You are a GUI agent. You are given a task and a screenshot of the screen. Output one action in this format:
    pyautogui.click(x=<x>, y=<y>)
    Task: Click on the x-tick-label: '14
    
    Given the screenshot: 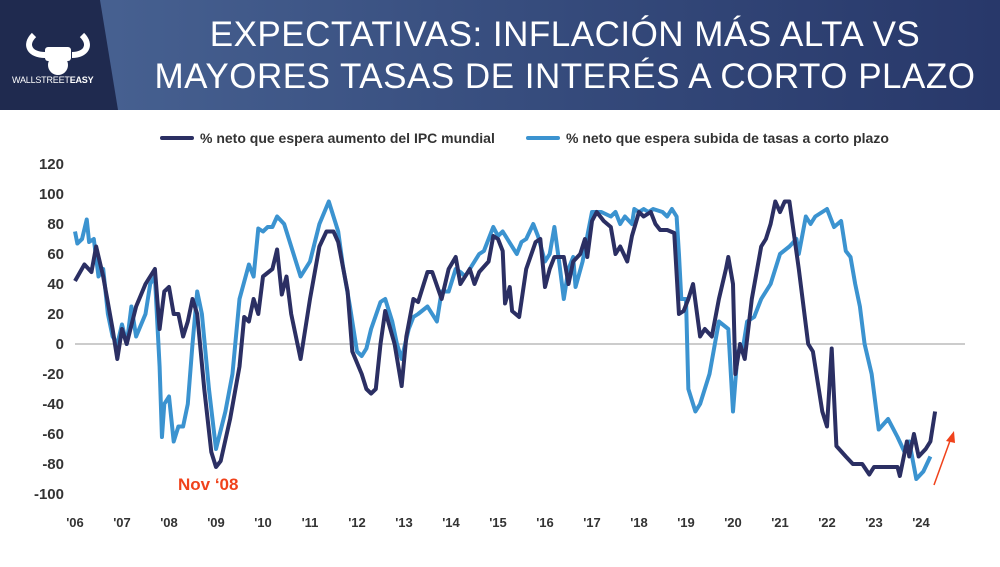 What is the action you would take?
    pyautogui.click(x=451, y=522)
    